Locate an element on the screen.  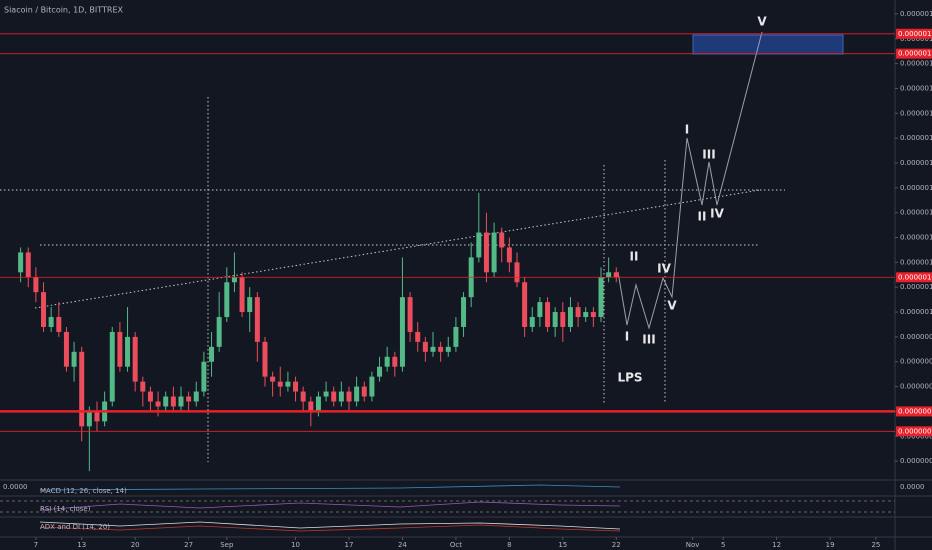
adx-line is located at coordinates (330, 525).